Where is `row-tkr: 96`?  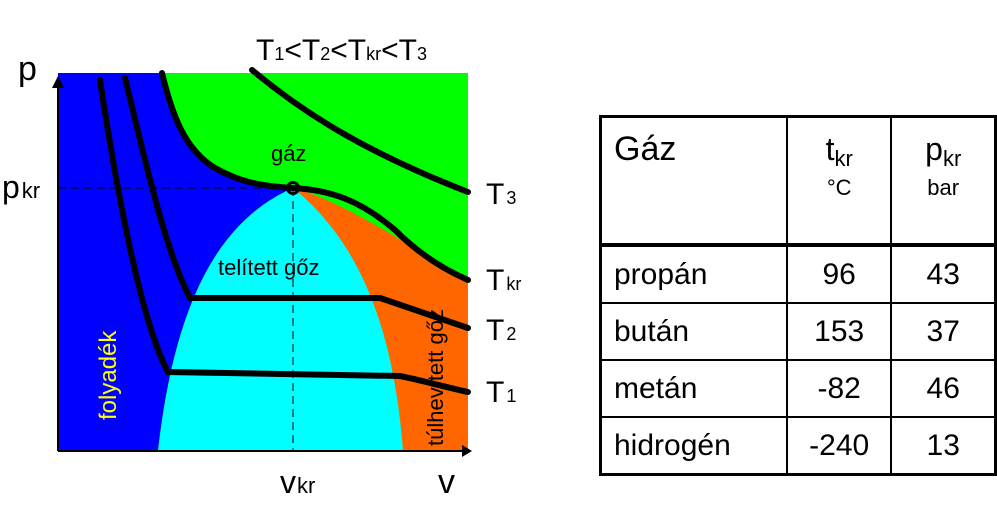
row-tkr: 96 is located at coordinates (839, 274).